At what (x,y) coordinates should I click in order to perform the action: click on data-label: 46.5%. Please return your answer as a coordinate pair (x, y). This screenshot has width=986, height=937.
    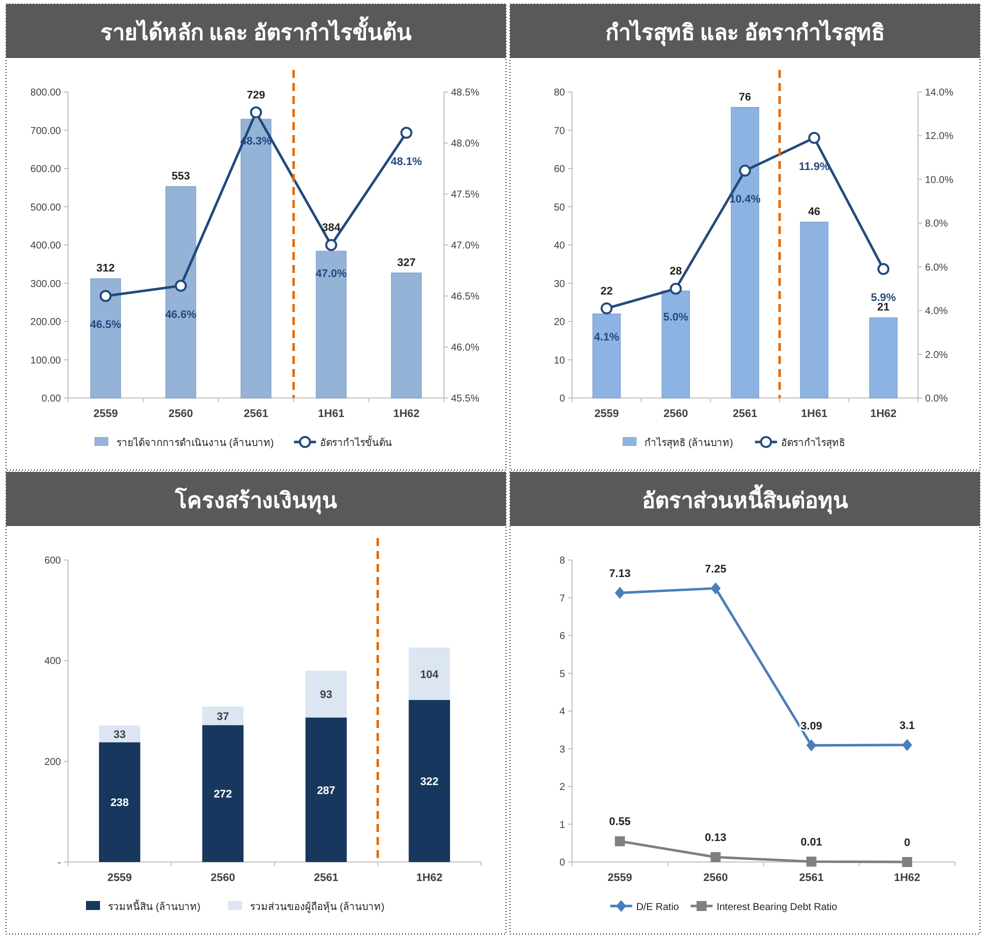
    Looking at the image, I should click on (106, 325).